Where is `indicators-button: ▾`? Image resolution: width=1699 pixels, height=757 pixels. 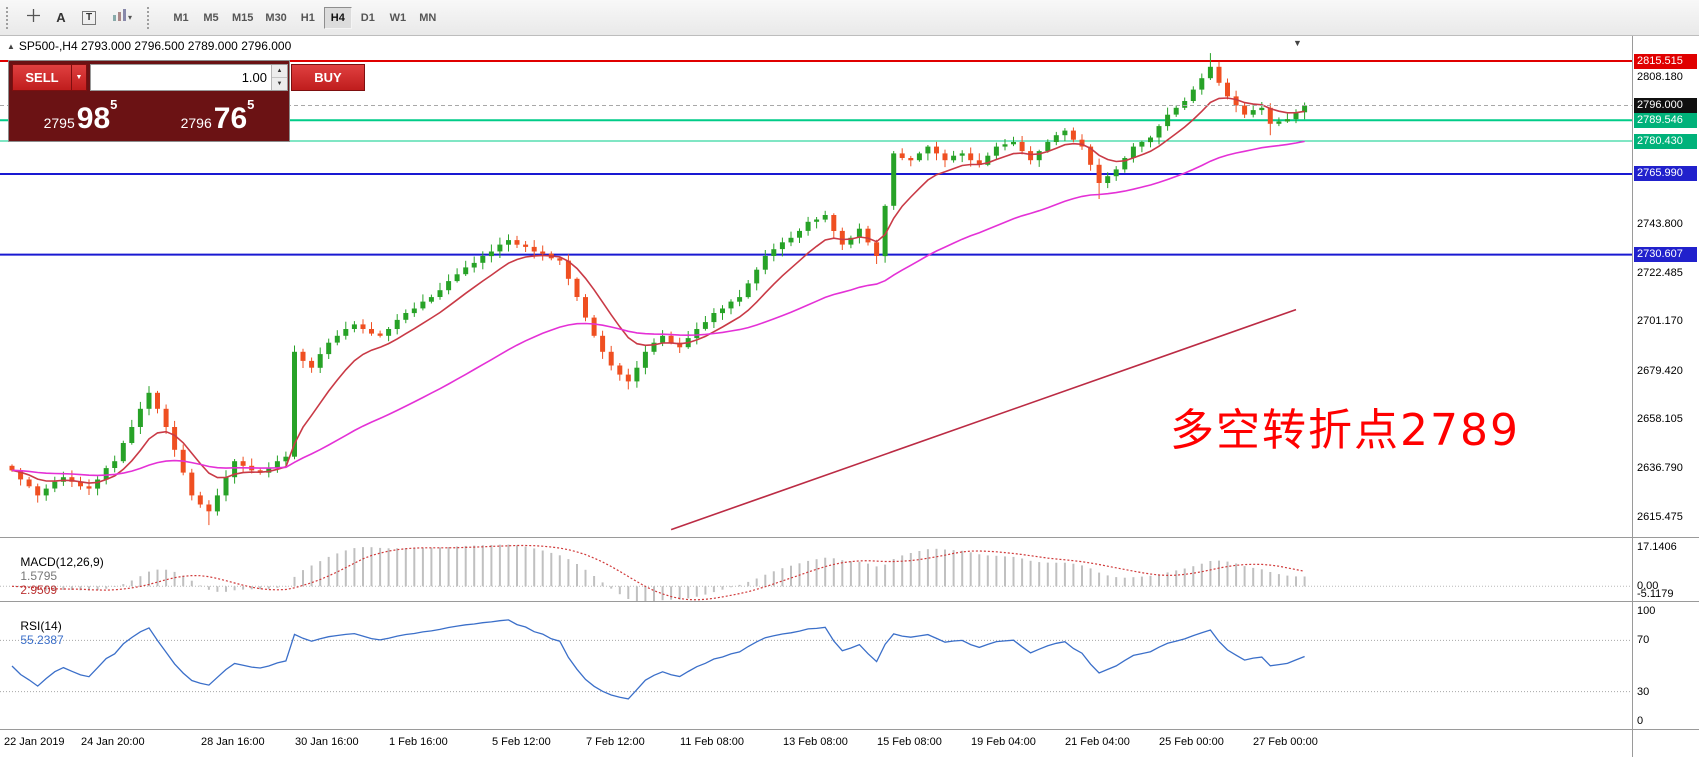
indicators-button: ▾ is located at coordinates (122, 18).